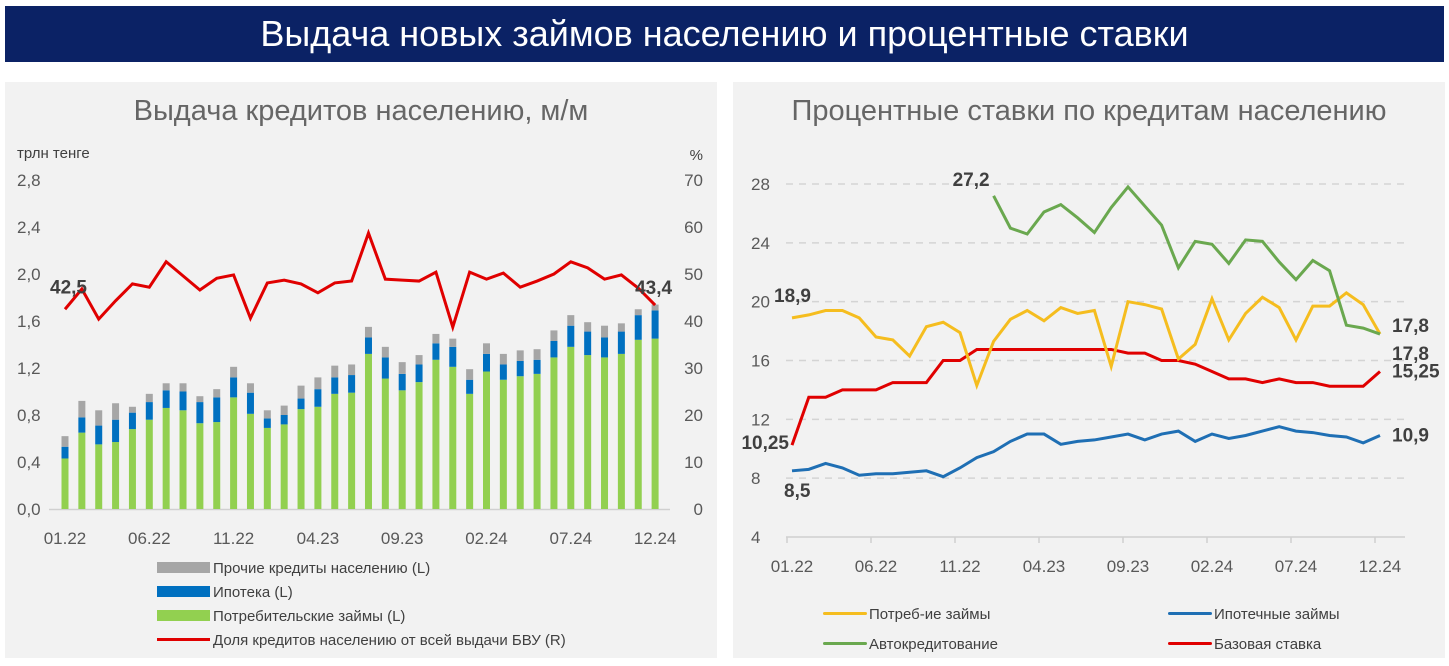 The width and height of the screenshot is (1449, 666). What do you see at coordinates (149, 538) in the screenshot?
I see `x-axis-tick: 06.22` at bounding box center [149, 538].